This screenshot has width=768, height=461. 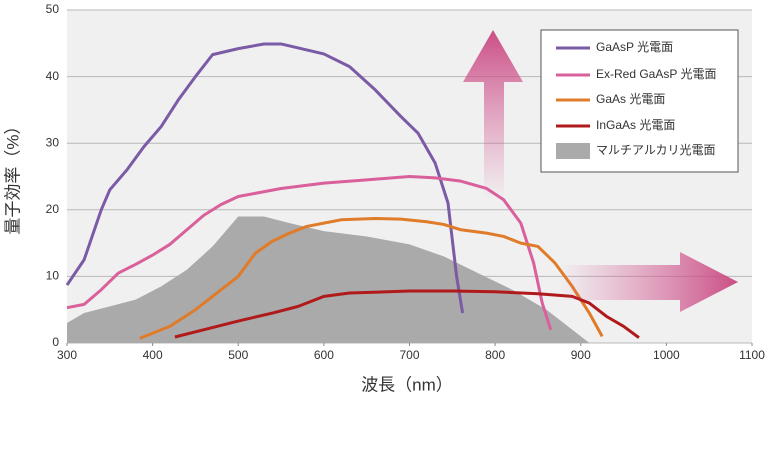 I want to click on arrow-up, so click(x=493, y=115).